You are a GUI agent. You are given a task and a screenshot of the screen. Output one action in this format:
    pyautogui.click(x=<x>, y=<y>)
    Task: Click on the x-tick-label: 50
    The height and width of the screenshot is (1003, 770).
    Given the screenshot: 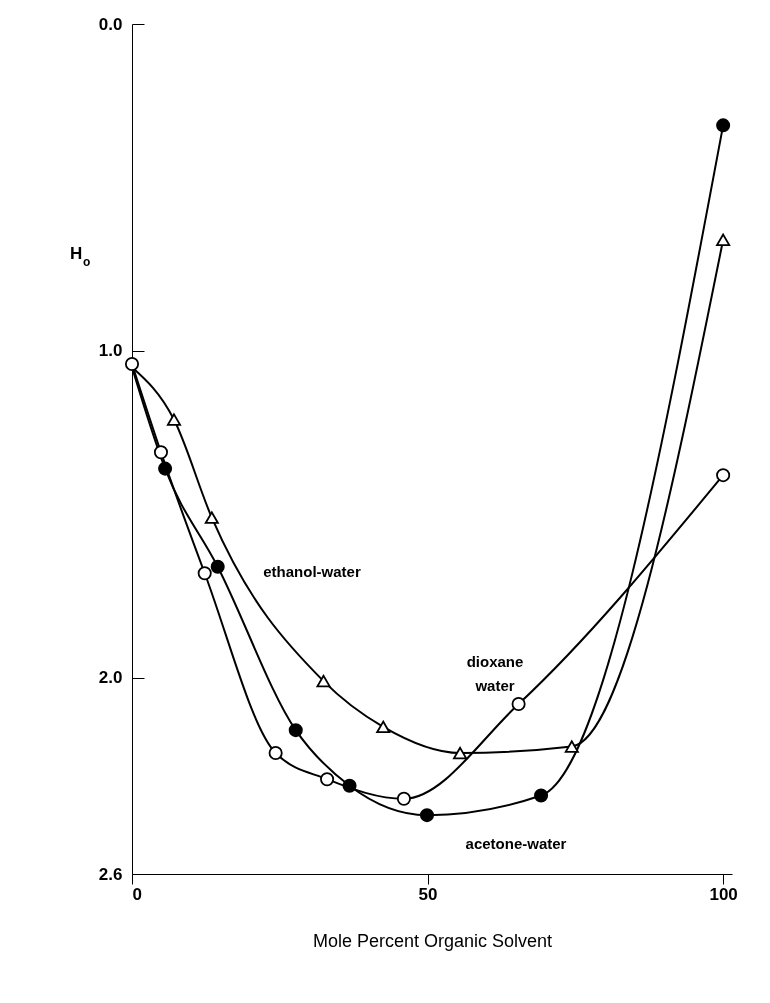 What is the action you would take?
    pyautogui.click(x=428, y=894)
    